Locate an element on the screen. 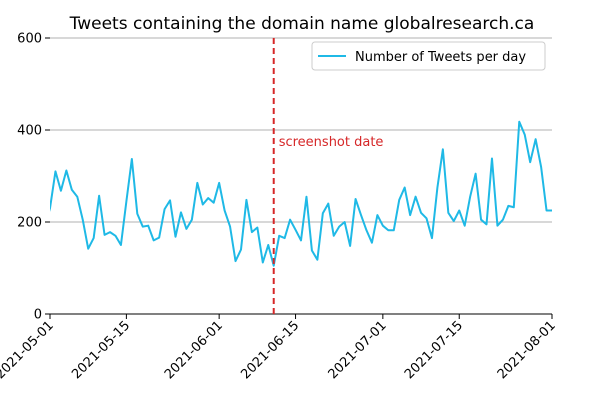  y-tick-label: 200 is located at coordinates (29, 223).